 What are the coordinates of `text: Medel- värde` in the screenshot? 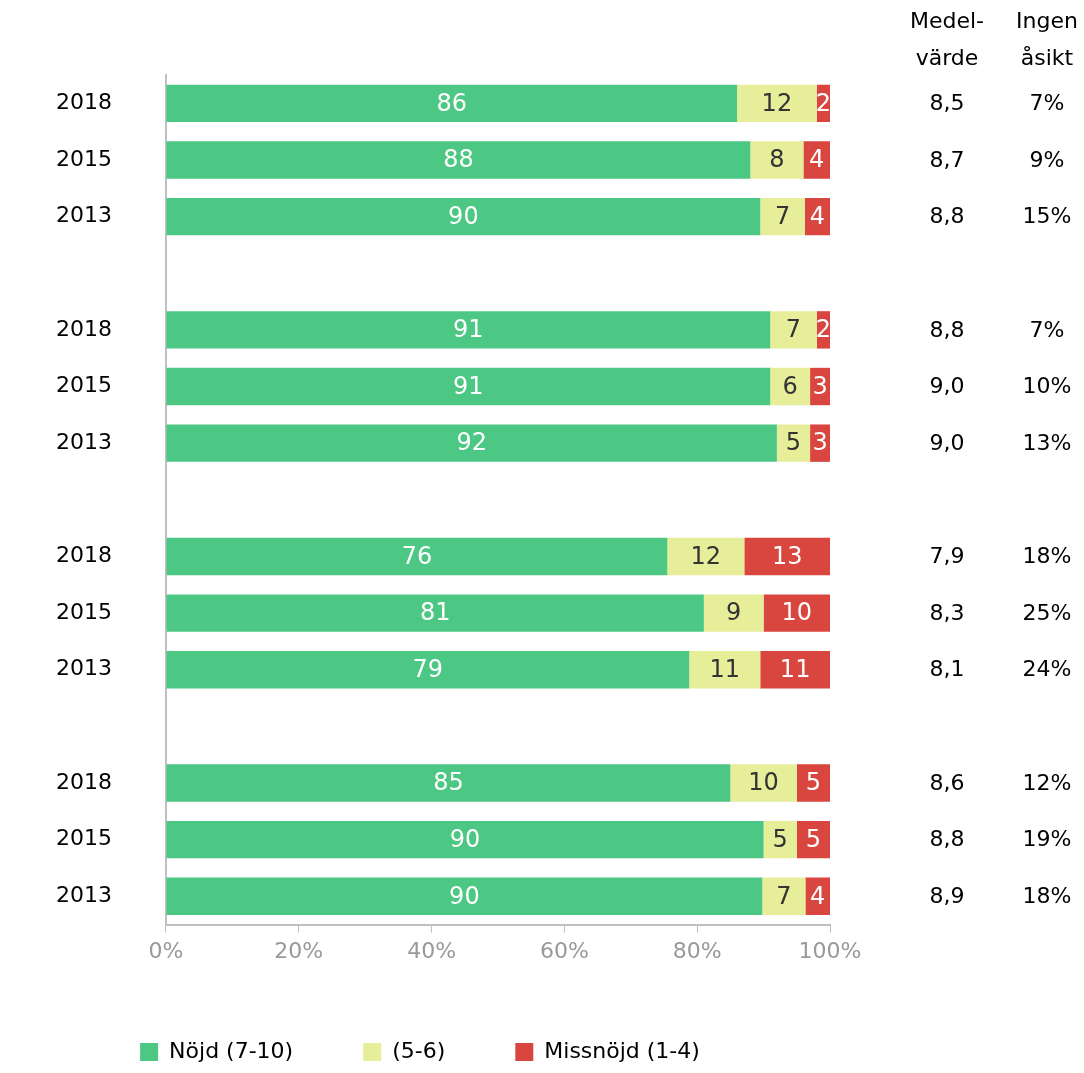 It's located at (947, 38).